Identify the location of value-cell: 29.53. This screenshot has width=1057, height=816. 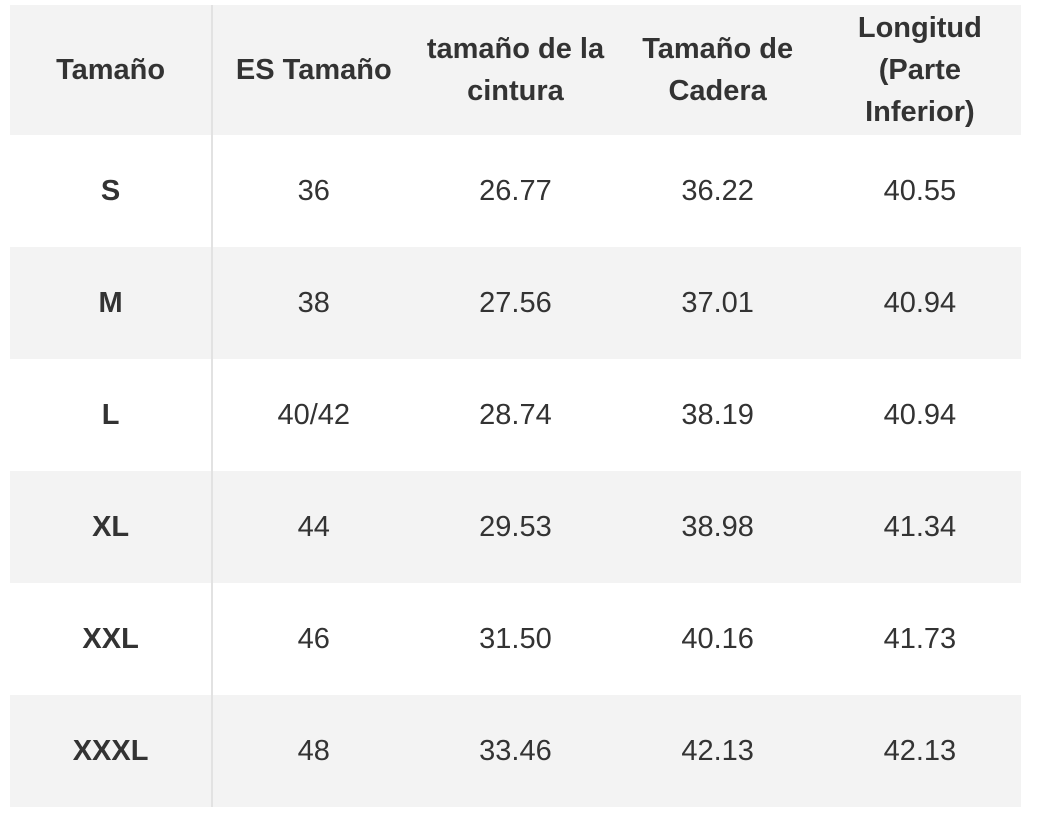
(515, 527).